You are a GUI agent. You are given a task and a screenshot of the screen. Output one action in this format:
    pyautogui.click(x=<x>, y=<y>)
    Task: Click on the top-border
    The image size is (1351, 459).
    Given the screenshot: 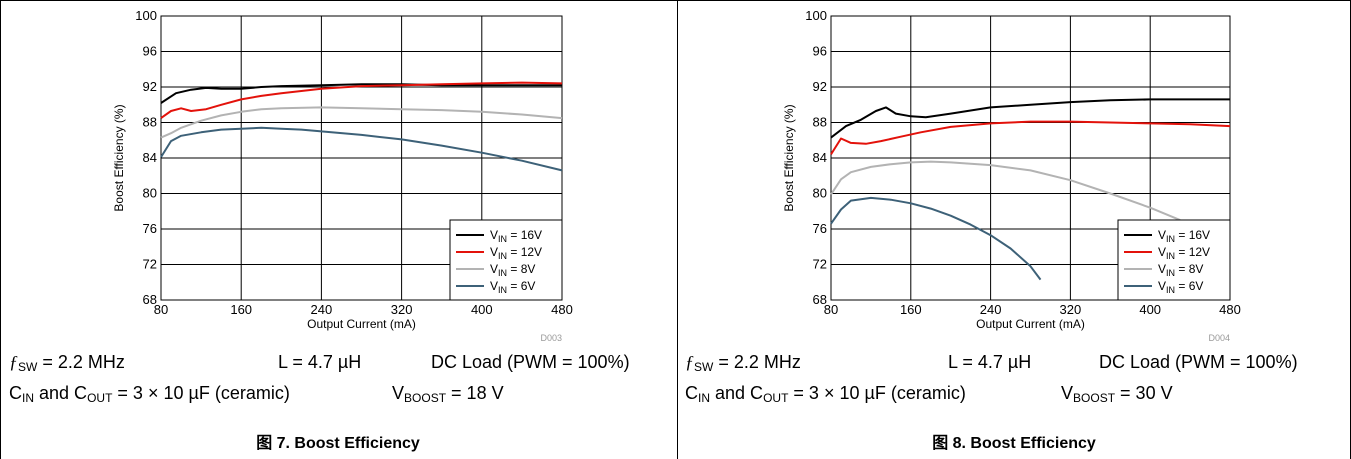 What is the action you would take?
    pyautogui.click(x=675, y=0)
    